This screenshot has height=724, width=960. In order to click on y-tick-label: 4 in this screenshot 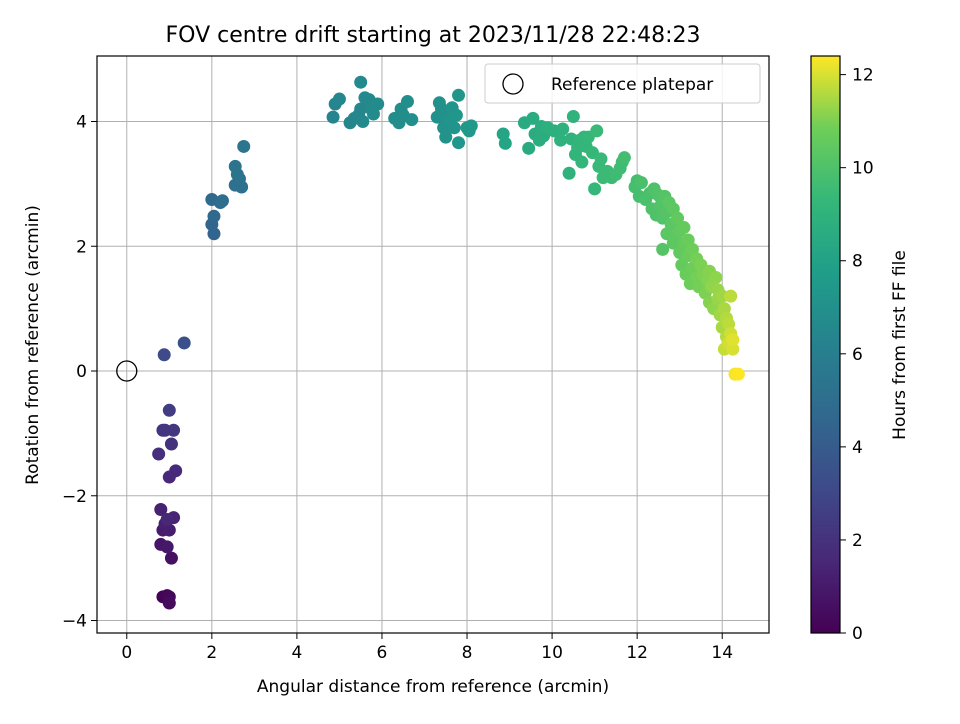, I will do `click(81, 122)`.